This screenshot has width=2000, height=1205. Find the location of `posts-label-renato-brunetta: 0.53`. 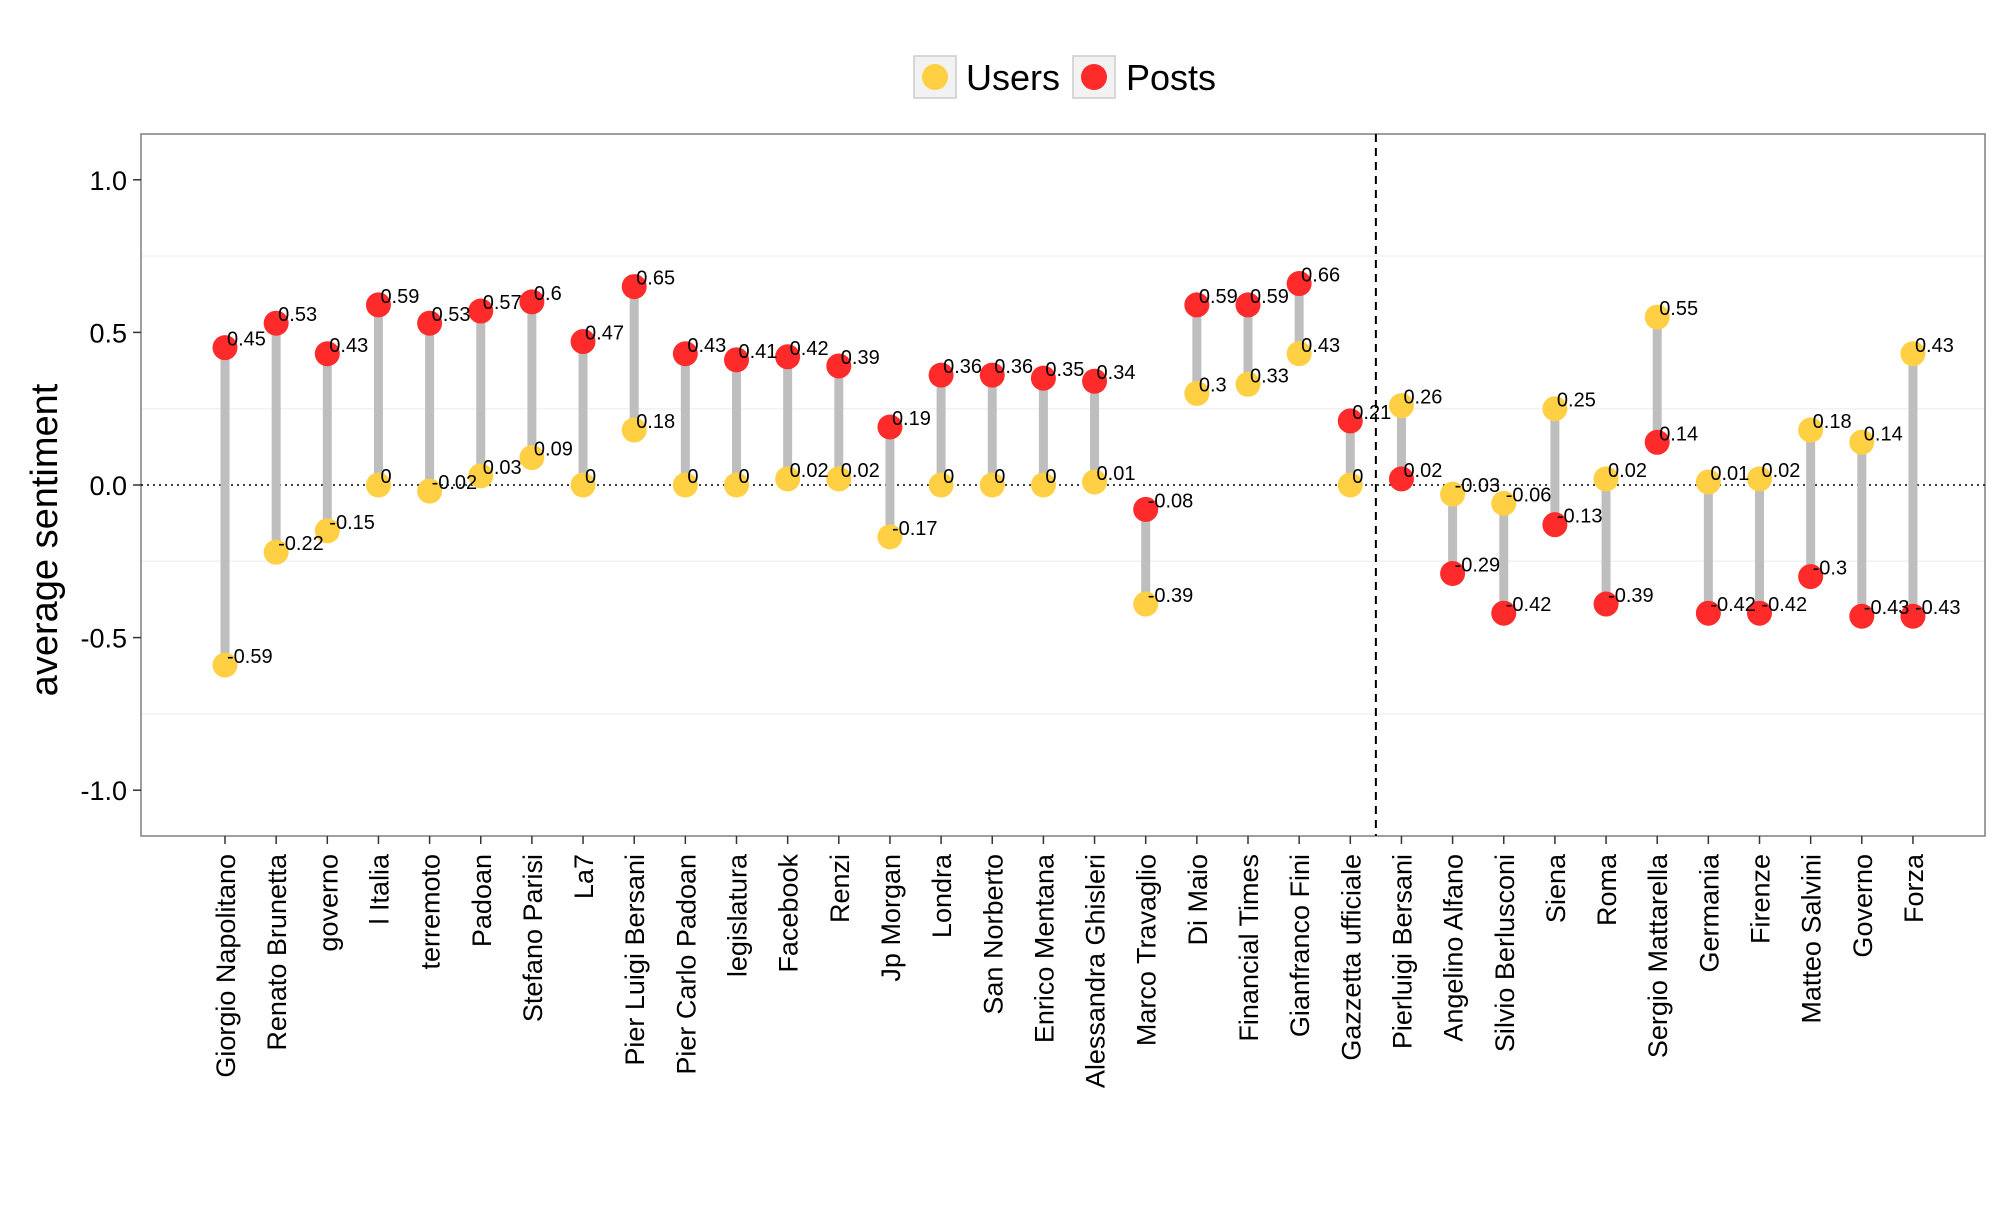

posts-label-renato-brunetta: 0.53 is located at coordinates (297, 315).